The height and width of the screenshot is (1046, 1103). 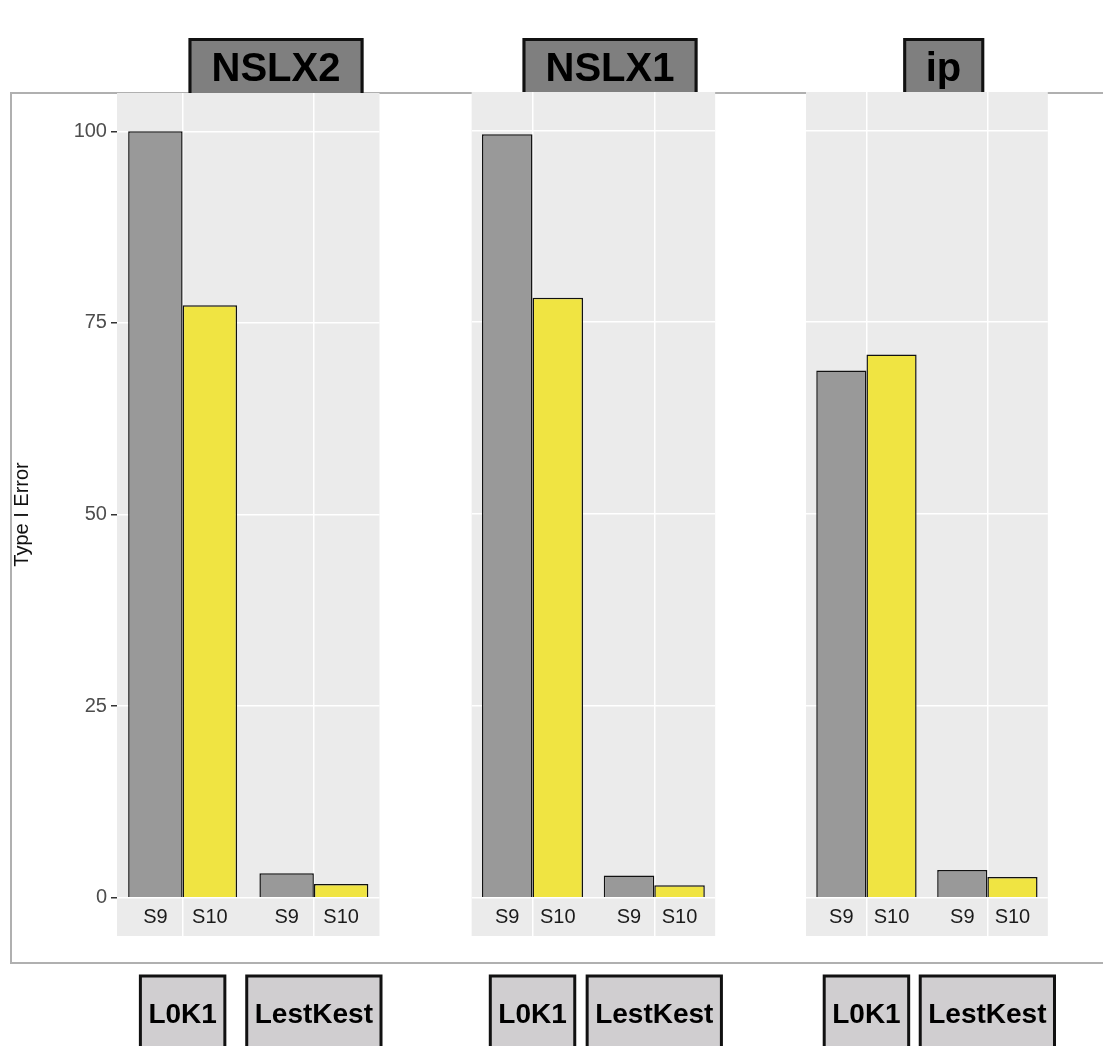 What do you see at coordinates (276, 67) in the screenshot?
I see `chart-title: NSLX2` at bounding box center [276, 67].